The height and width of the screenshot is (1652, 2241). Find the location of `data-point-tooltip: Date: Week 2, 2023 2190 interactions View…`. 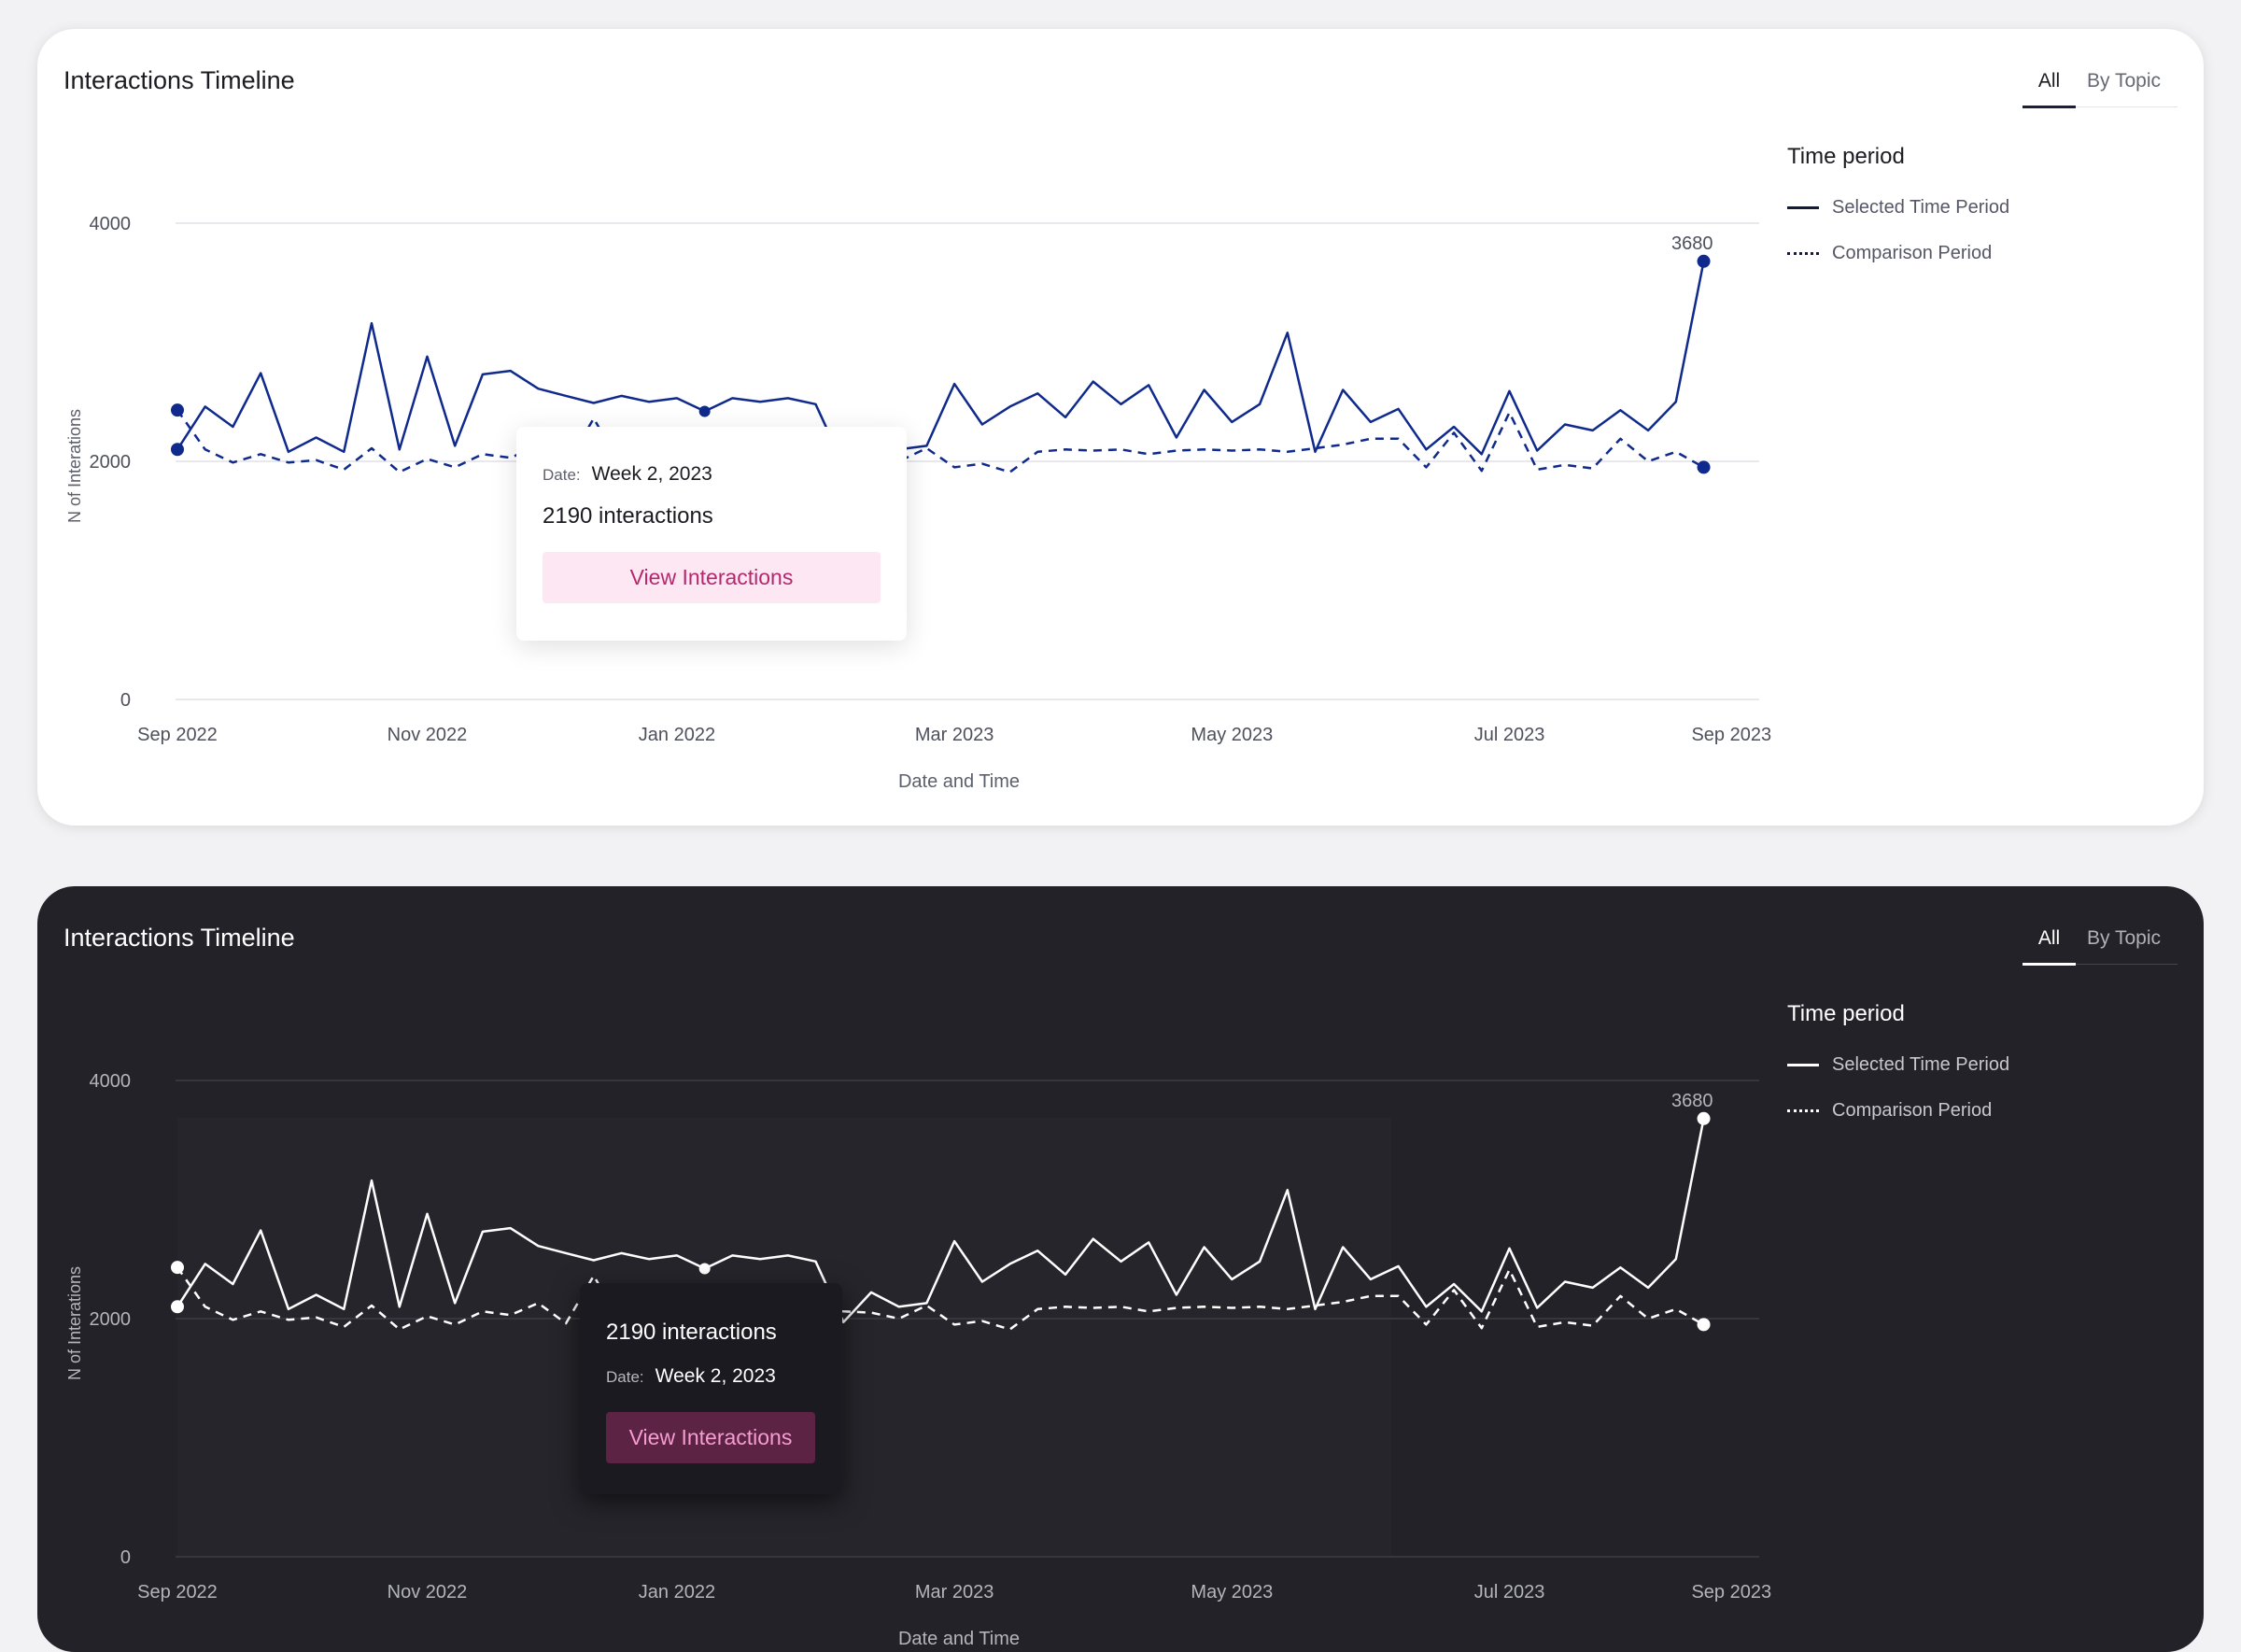

data-point-tooltip: Date: Week 2, 2023 2190 interactions View… is located at coordinates (711, 534).